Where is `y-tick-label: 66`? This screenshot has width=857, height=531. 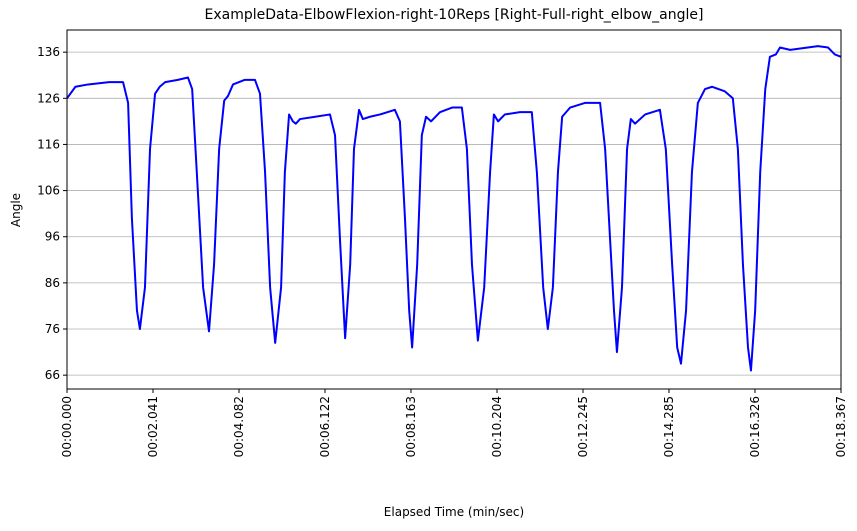
y-tick-label: 66 is located at coordinates (52, 375).